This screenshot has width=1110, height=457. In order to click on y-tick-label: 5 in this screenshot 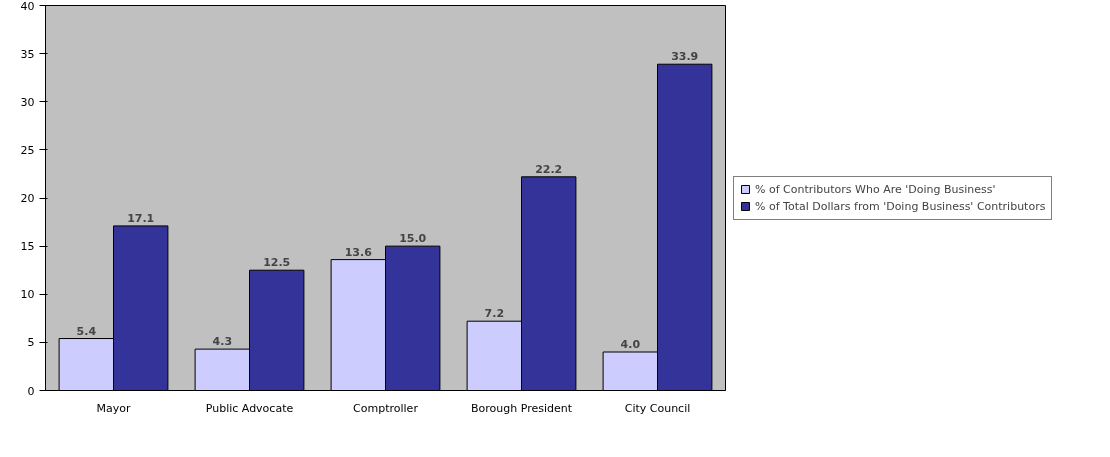, I will do `click(31, 343)`.